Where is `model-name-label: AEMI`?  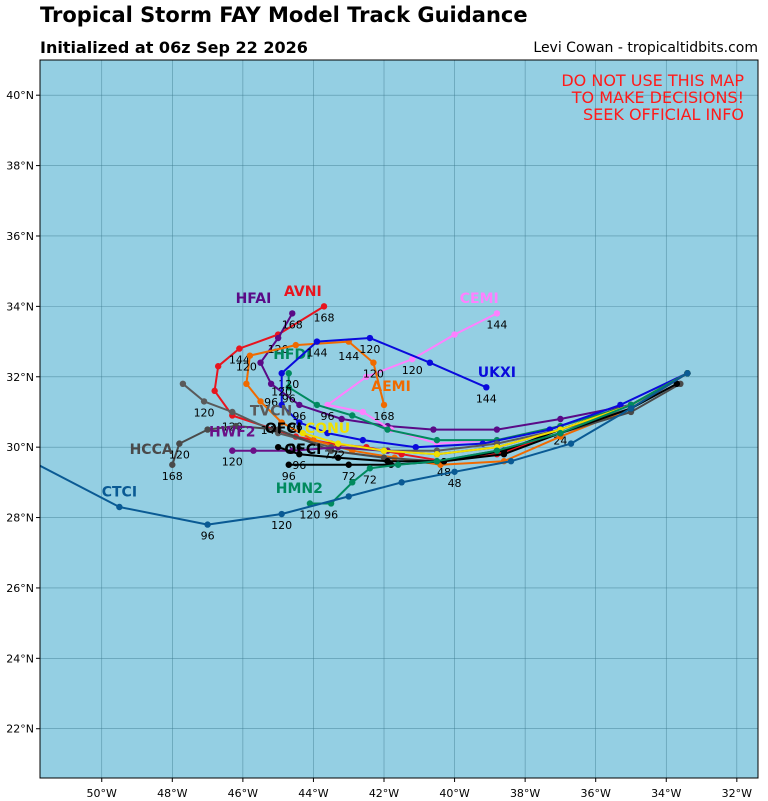
model-name-label: AEMI is located at coordinates (391, 387).